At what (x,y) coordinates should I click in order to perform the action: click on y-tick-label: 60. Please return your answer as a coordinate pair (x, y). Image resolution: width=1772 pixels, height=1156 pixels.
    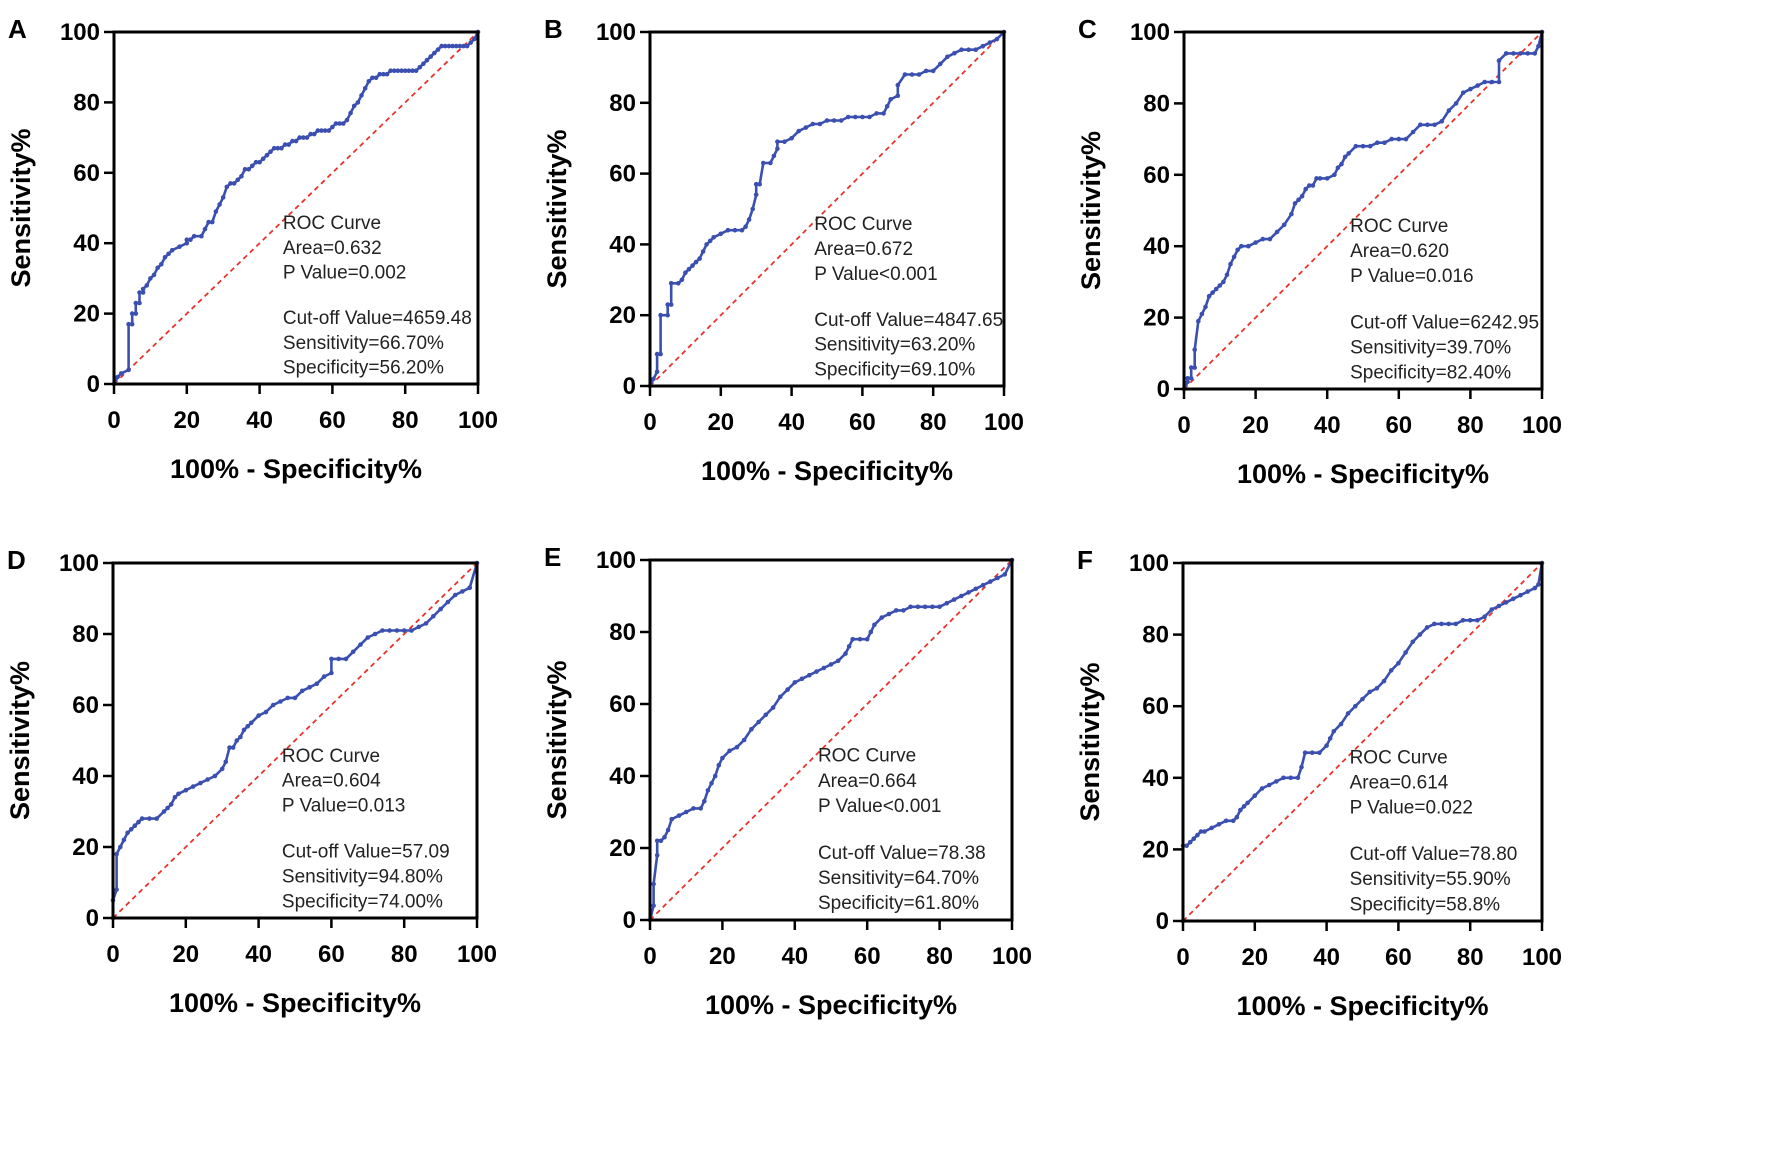
    Looking at the image, I should click on (1155, 706).